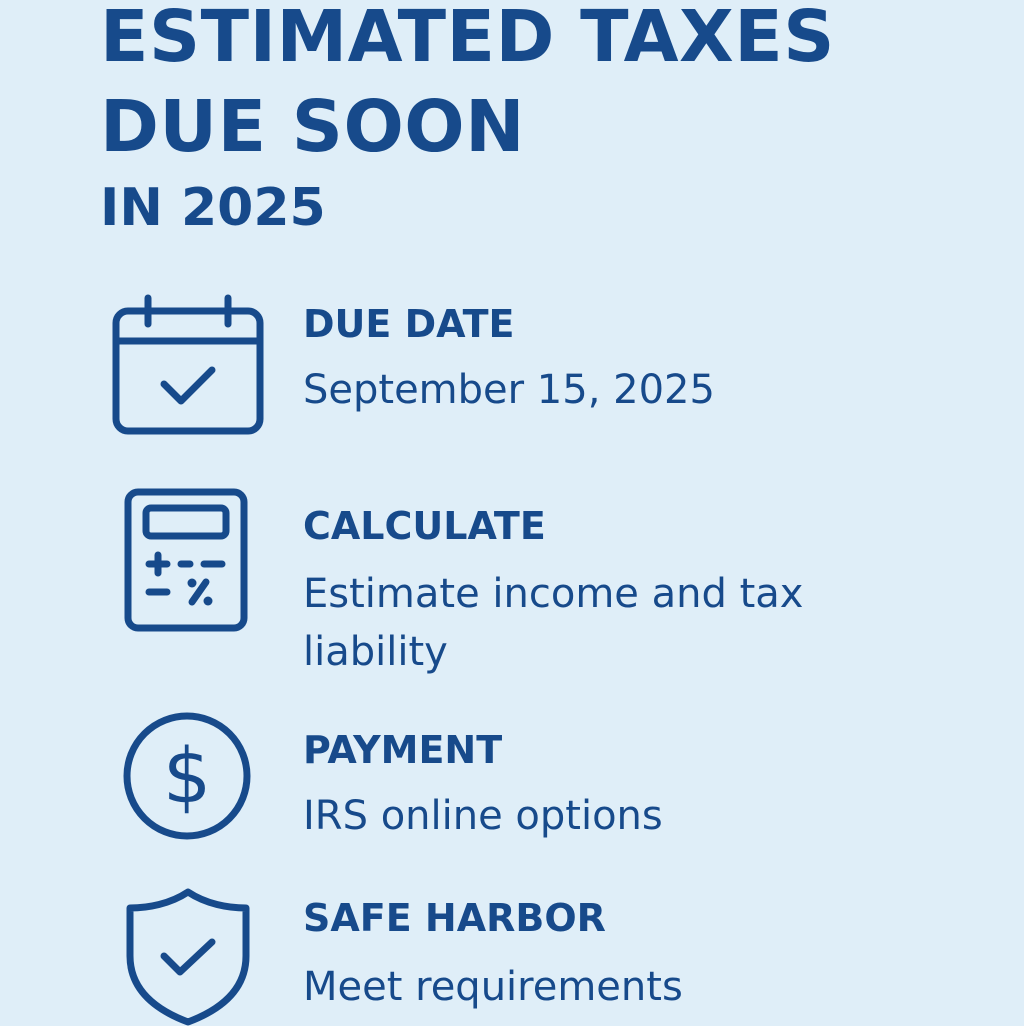 Image resolution: width=1024 pixels, height=1026 pixels. What do you see at coordinates (512, 956) in the screenshot?
I see `info-item-safe-harbor: SAFE HARBOR Meet requirements` at bounding box center [512, 956].